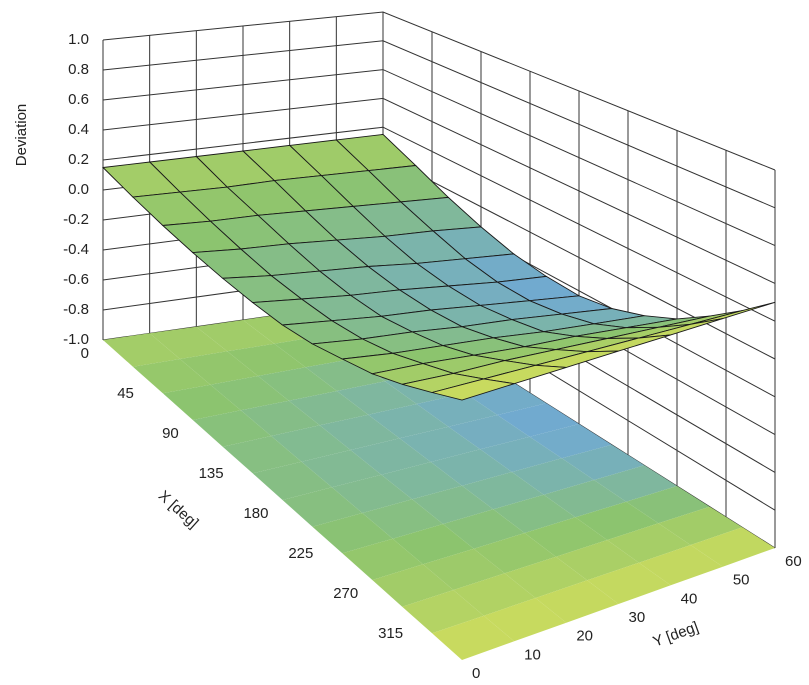 The width and height of the screenshot is (809, 685). I want to click on x-tick-label: 225, so click(300, 553).